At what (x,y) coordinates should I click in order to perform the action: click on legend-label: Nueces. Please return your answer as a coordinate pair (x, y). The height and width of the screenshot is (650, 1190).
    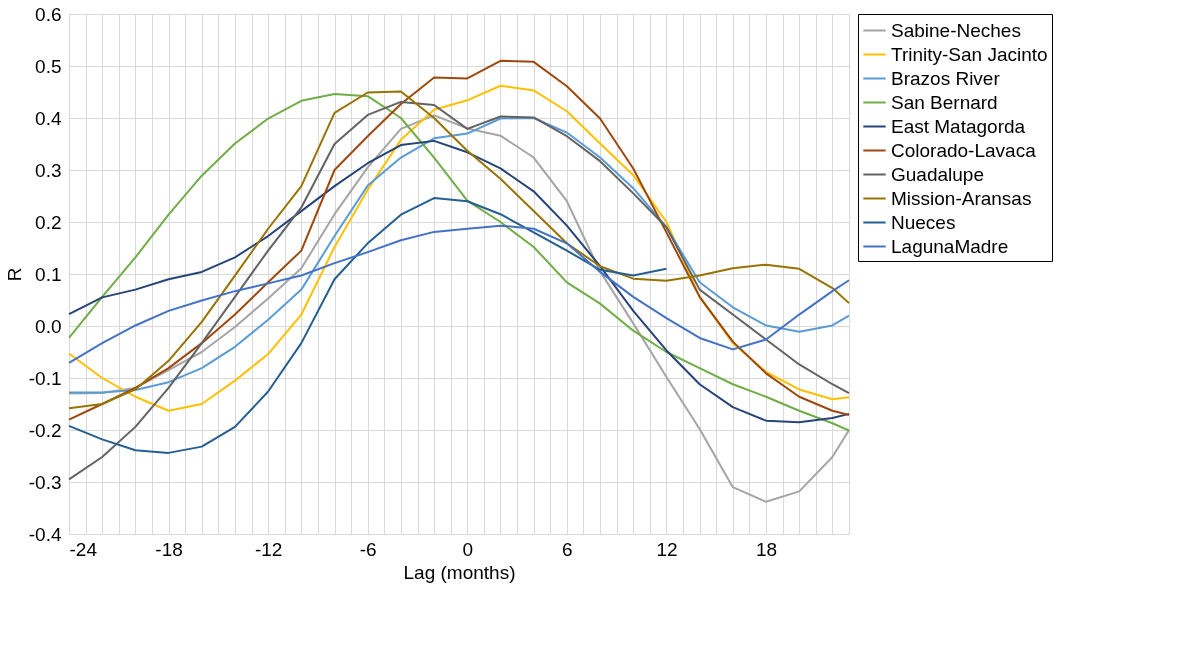
    Looking at the image, I should click on (923, 222).